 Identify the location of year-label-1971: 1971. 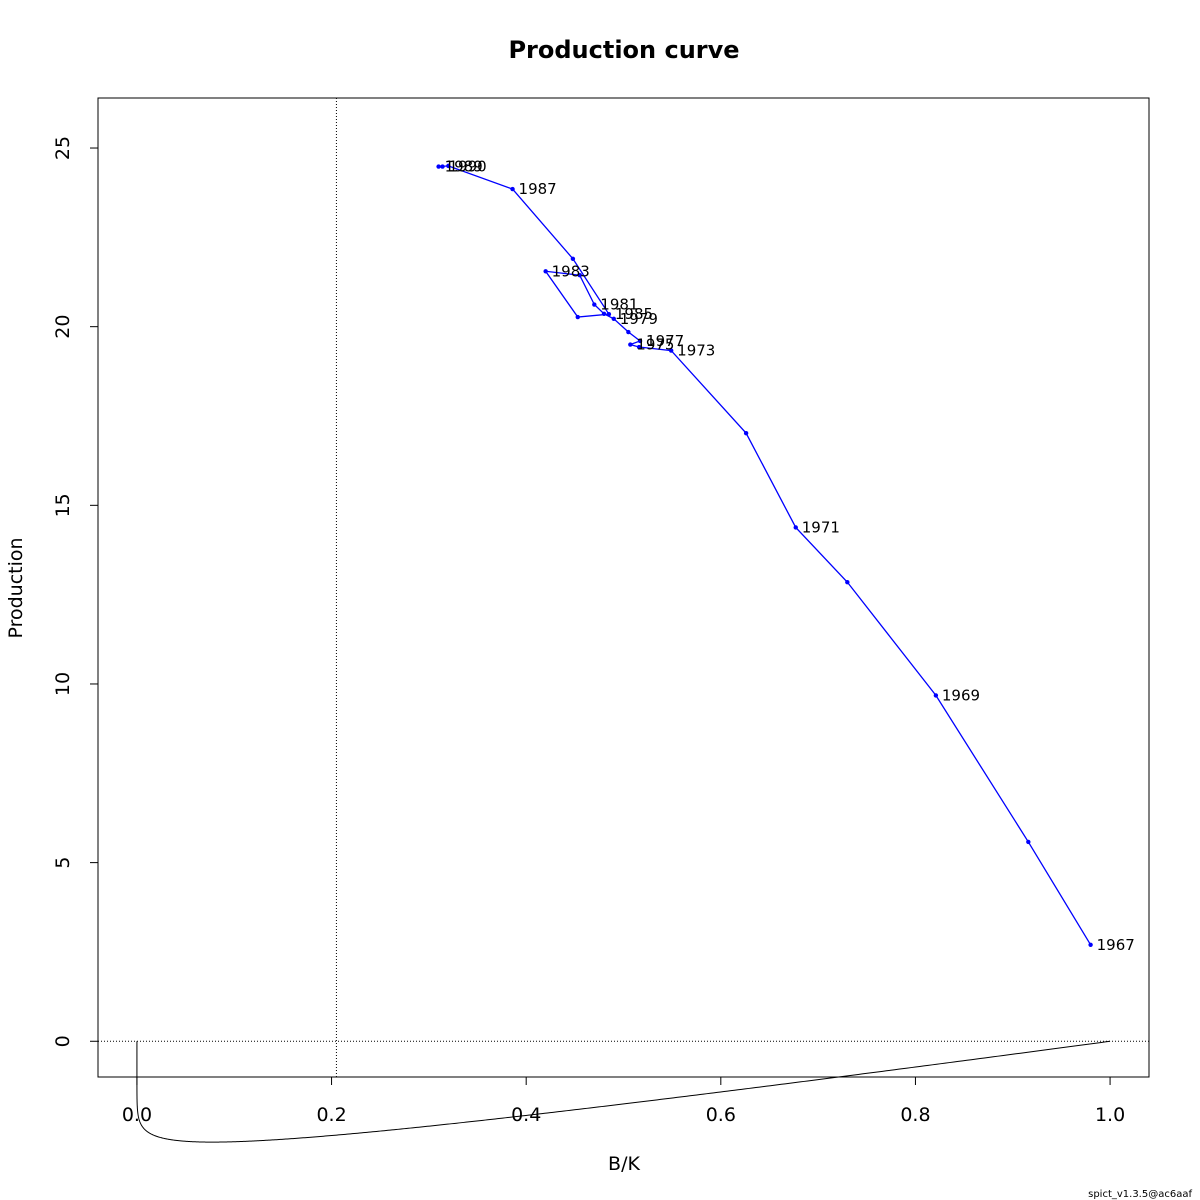
(821, 527).